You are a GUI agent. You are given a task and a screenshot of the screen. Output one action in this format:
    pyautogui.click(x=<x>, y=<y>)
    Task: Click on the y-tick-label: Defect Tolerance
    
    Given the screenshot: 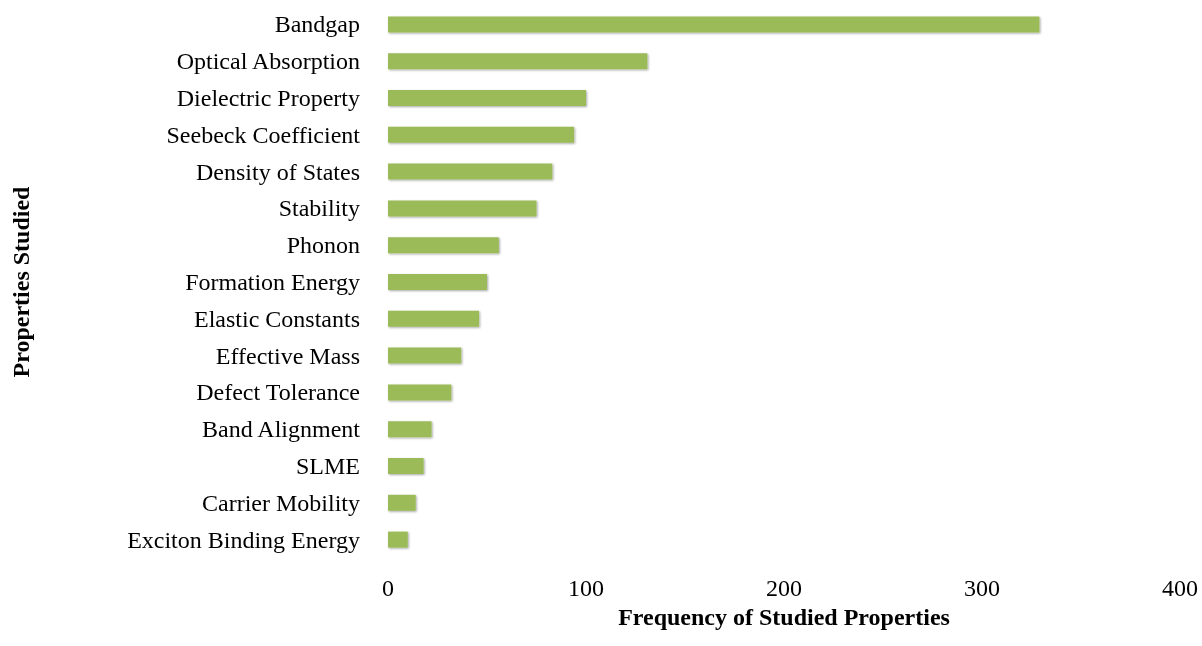 What is the action you would take?
    pyautogui.click(x=278, y=392)
    